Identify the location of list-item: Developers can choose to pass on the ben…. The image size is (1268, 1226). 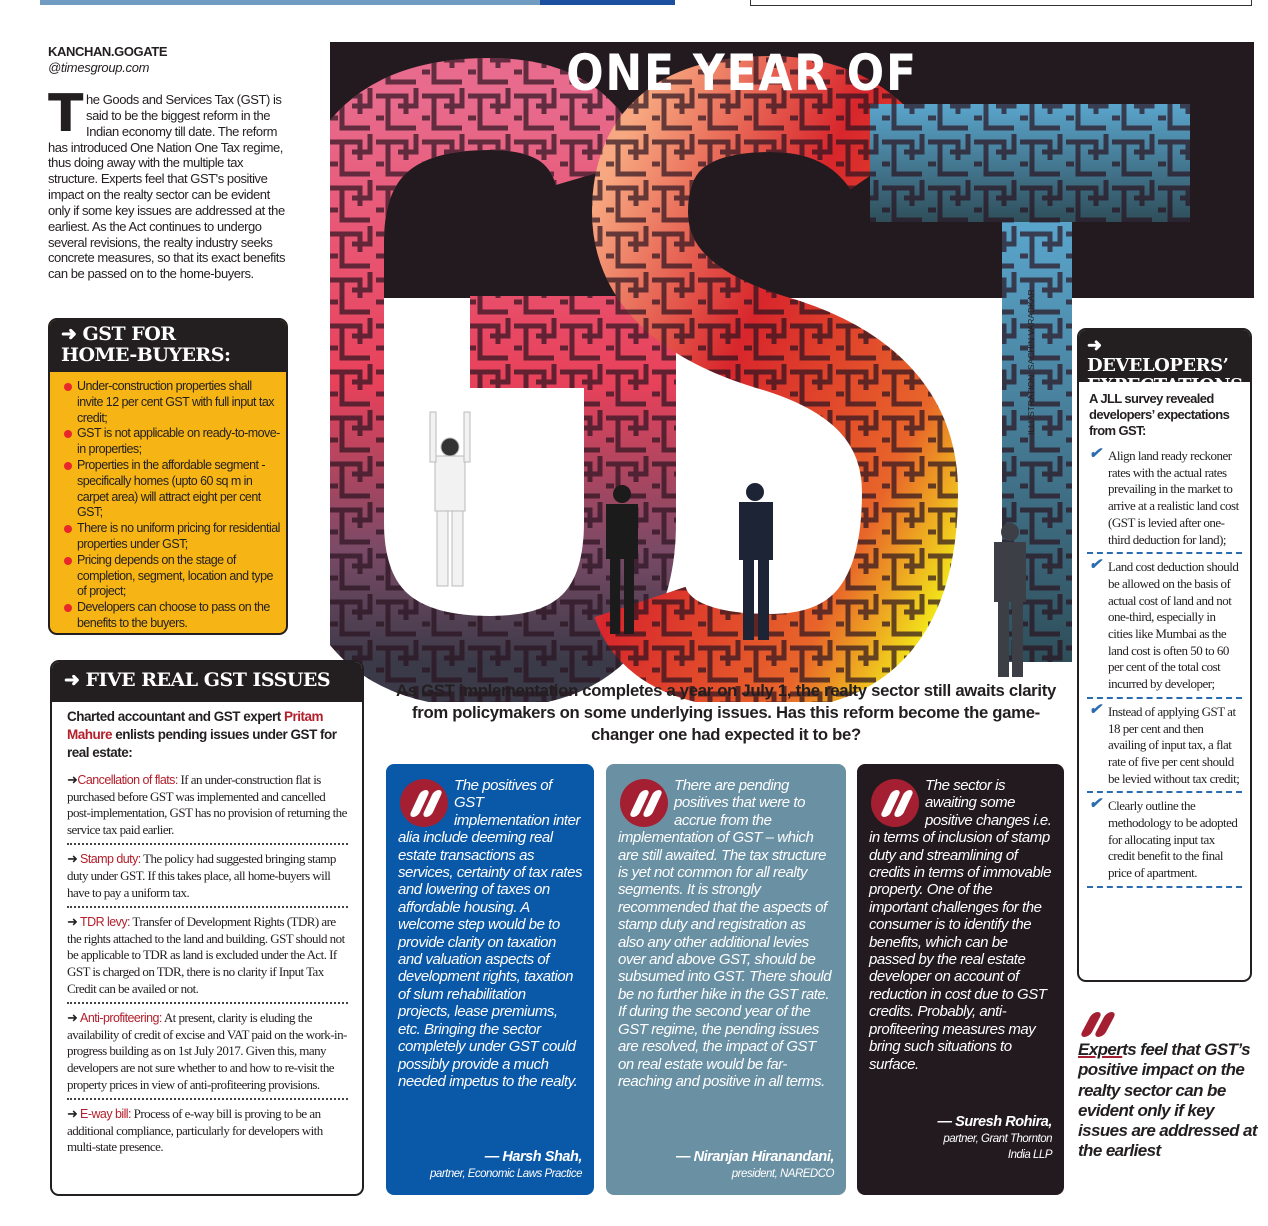
(169, 616).